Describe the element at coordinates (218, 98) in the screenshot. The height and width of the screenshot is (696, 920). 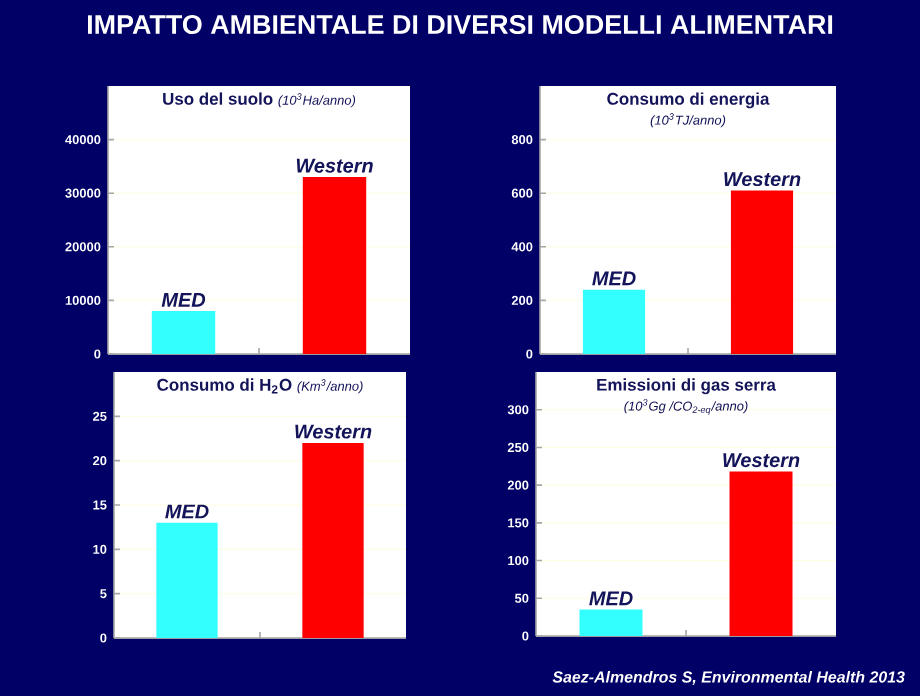
I see `chart-title: Uso del suolo` at that location.